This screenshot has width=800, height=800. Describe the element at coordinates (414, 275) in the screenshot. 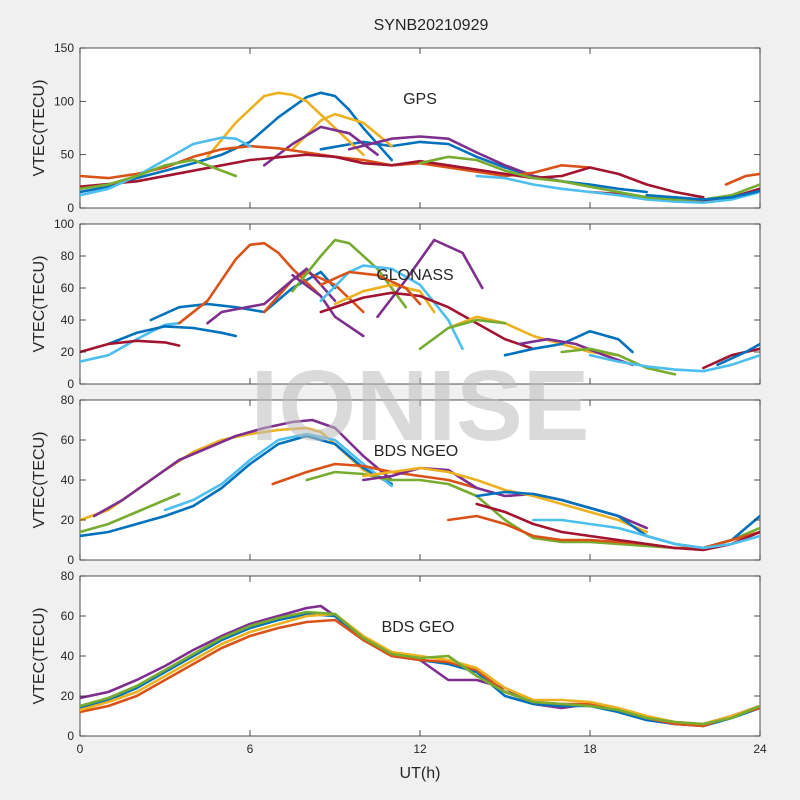

I see `panel-label: GLONASS` at that location.